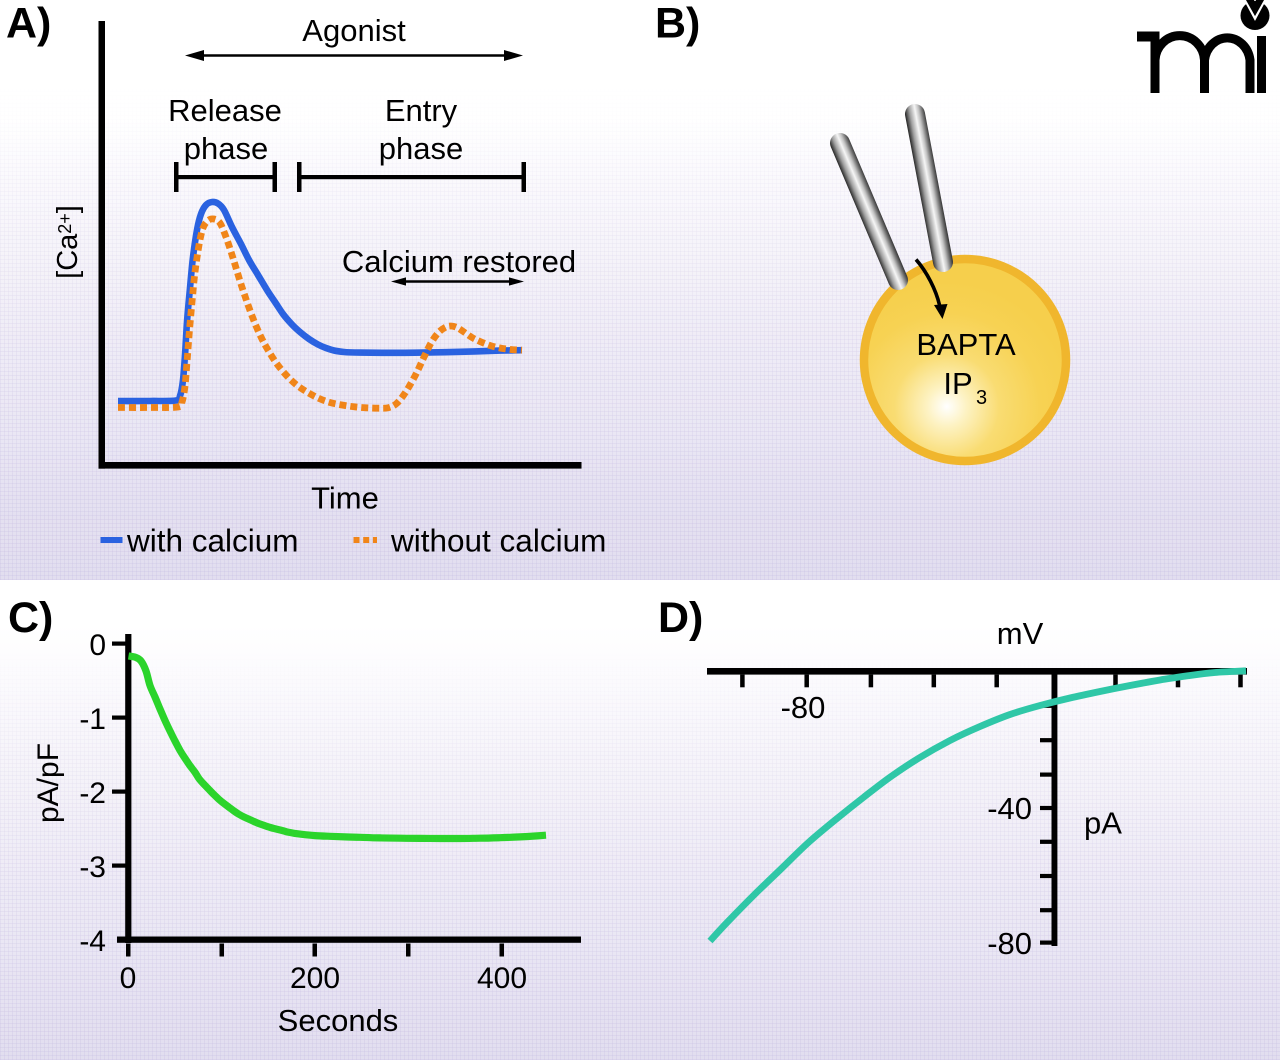 The image size is (1280, 1060). I want to click on svg-text: with calcium, so click(212, 541).